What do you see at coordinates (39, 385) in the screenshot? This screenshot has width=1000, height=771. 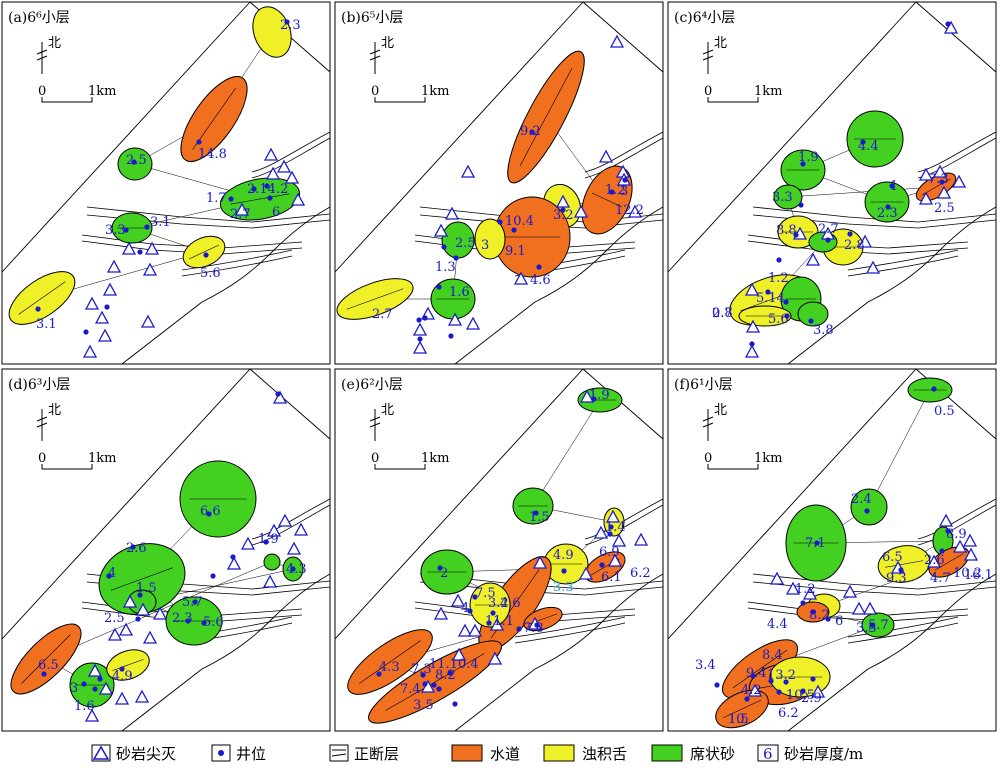 I see `panel-title: (d)6³小层` at bounding box center [39, 385].